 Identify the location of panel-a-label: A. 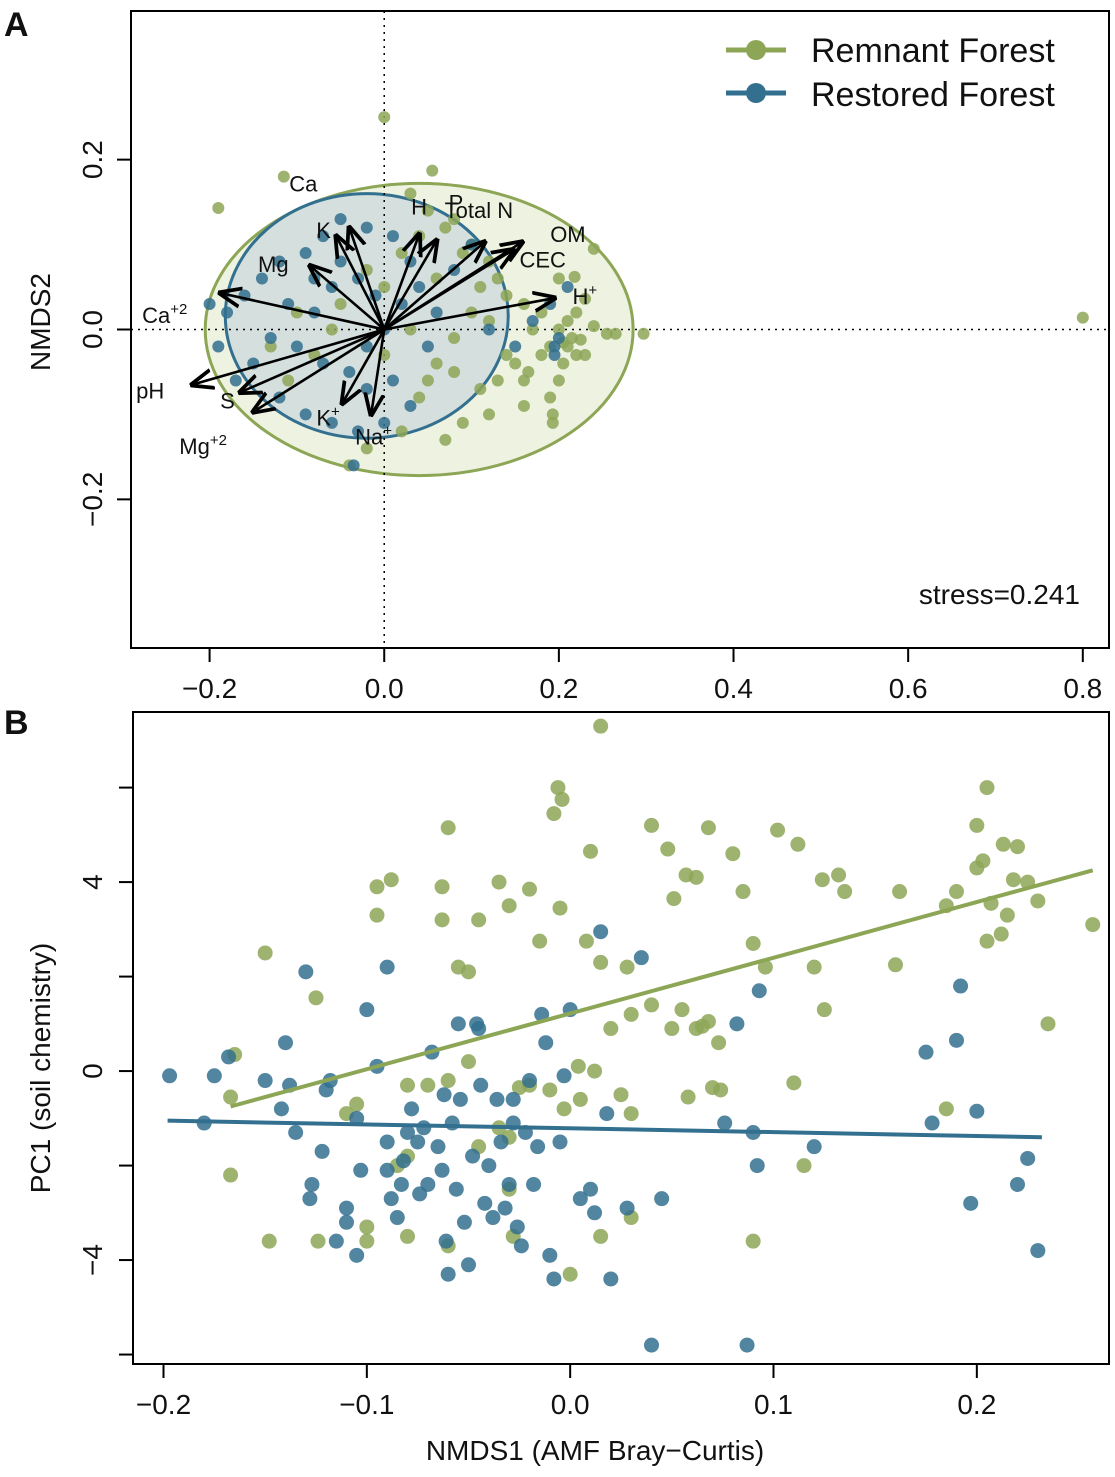
(16, 25).